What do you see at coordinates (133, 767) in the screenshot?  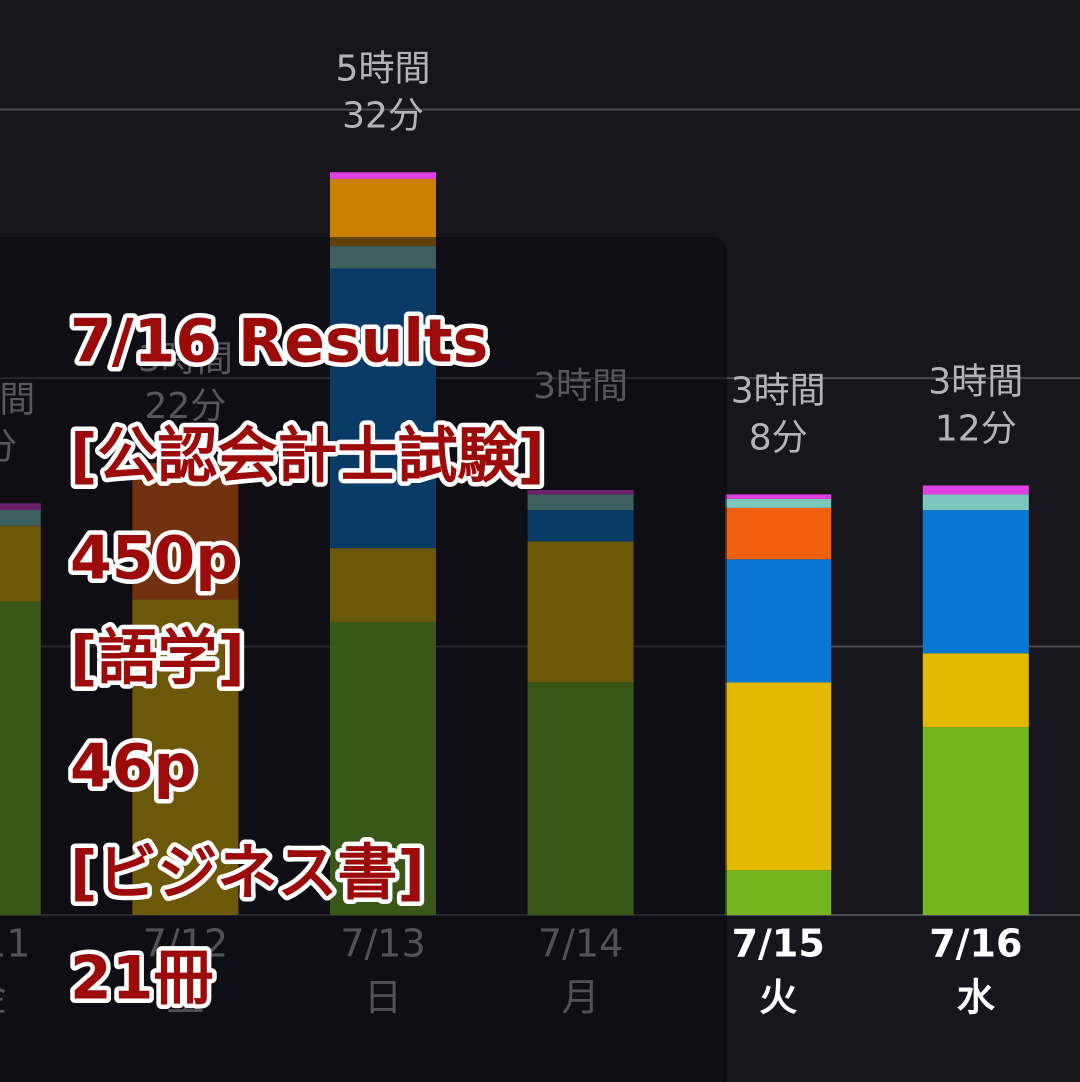 I see `annotation: 46p` at bounding box center [133, 767].